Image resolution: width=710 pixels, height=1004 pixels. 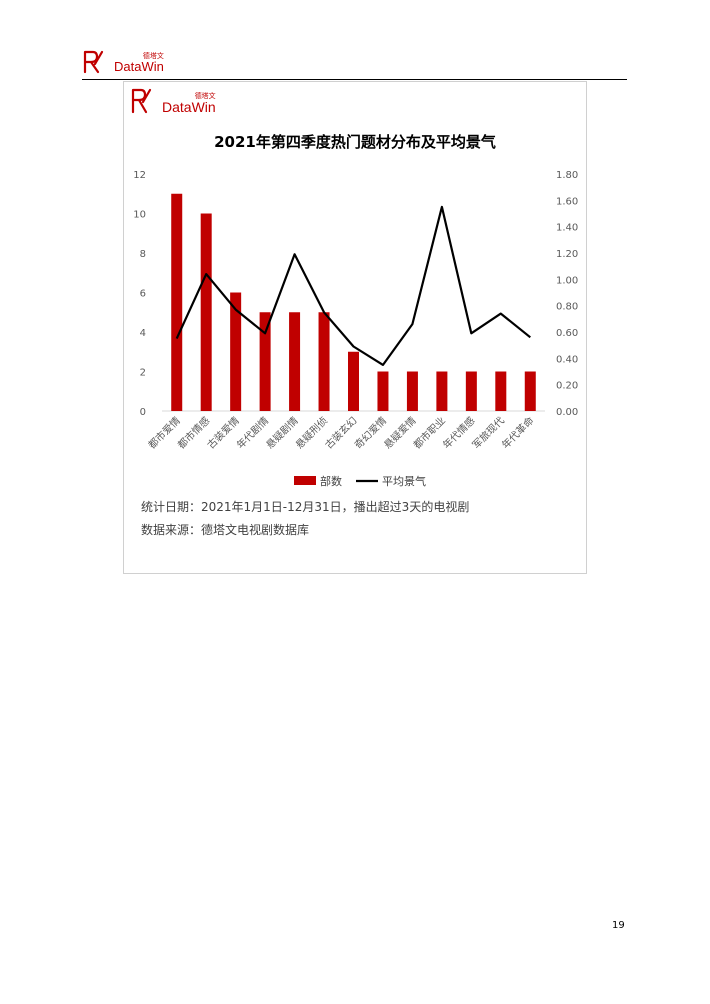 I want to click on page-header: 德塔文 DataWin, so click(x=354, y=65).